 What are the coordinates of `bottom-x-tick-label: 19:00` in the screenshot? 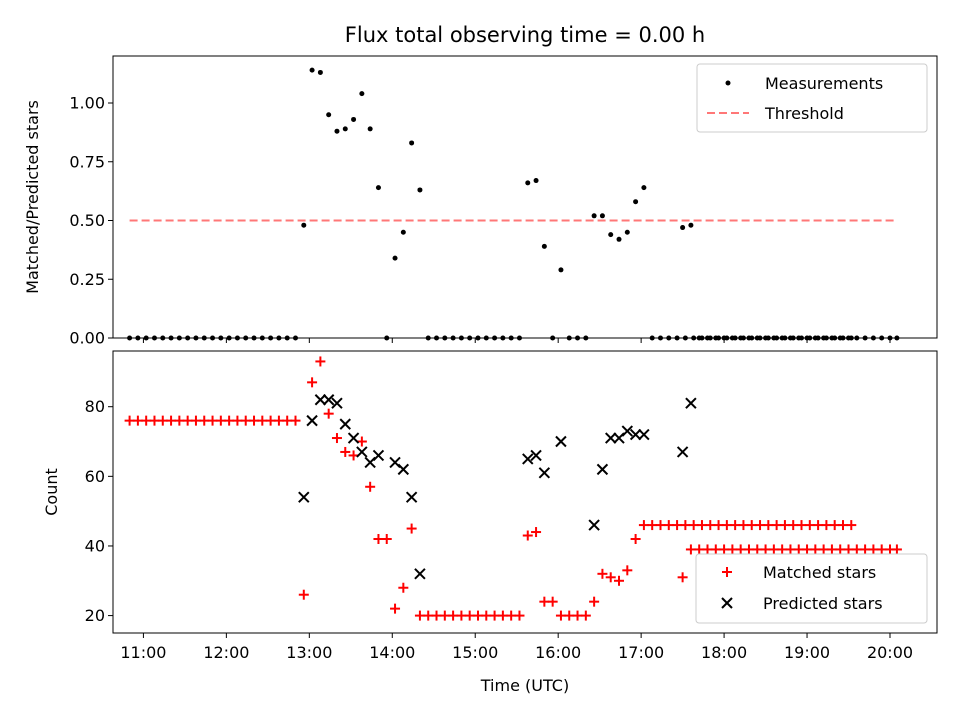 It's located at (807, 652).